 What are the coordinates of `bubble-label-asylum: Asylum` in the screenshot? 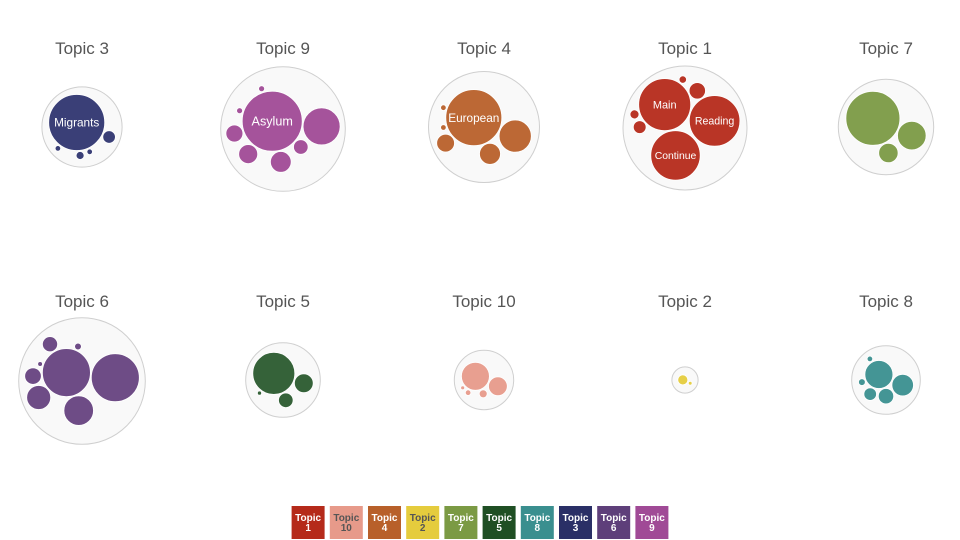 It's located at (272, 122).